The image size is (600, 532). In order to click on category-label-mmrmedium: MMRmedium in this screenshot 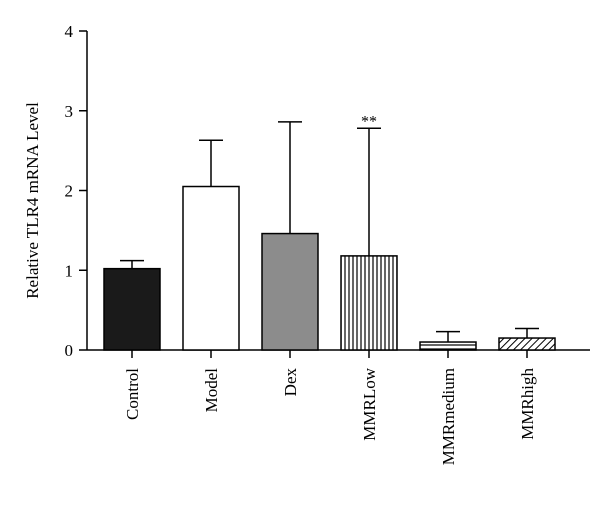, I will do `click(448, 416)`.